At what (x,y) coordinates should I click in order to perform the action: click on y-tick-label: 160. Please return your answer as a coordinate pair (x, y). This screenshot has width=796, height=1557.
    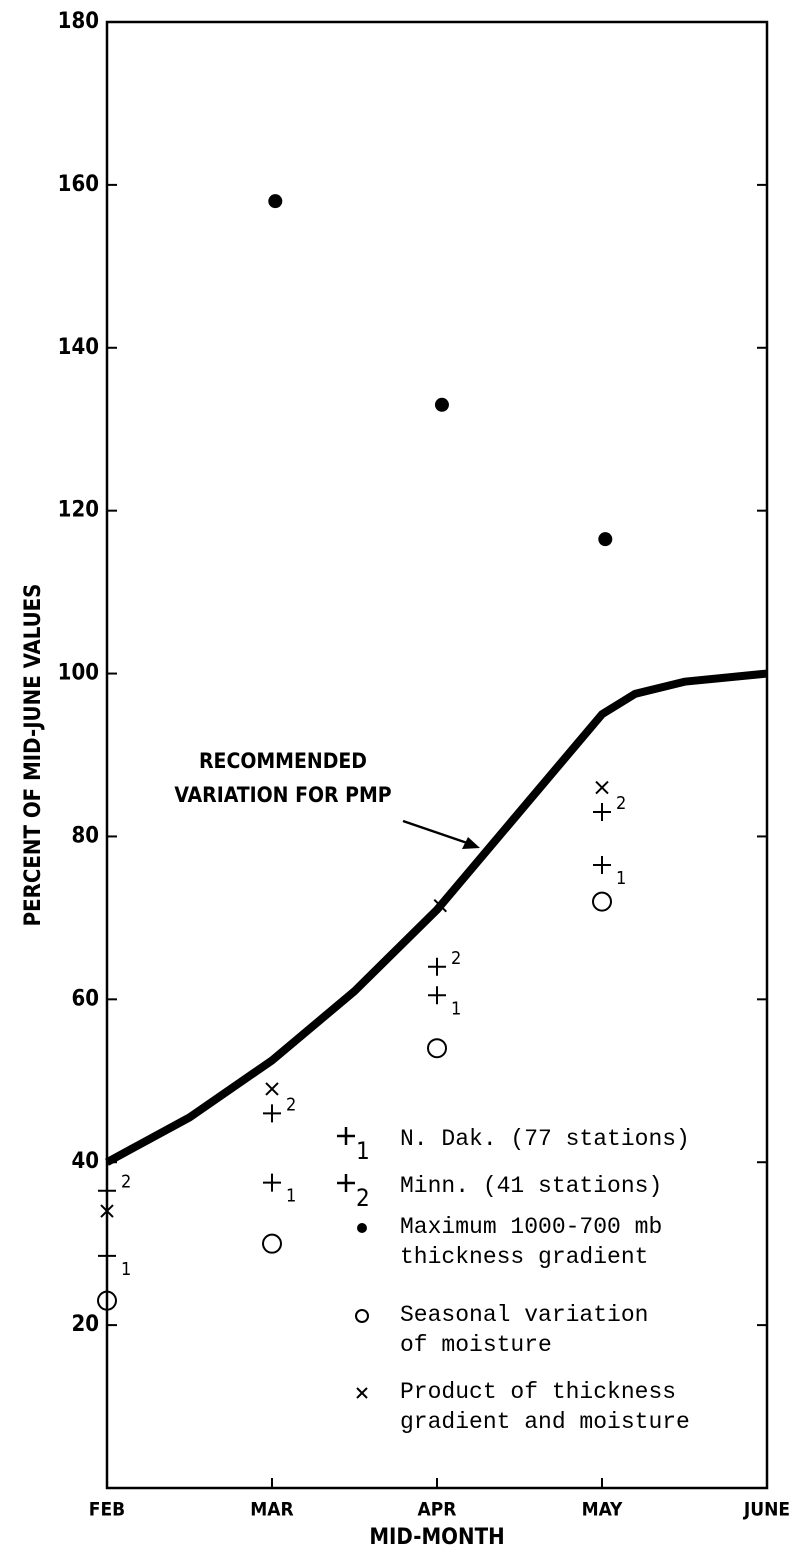
    Looking at the image, I should click on (78, 184).